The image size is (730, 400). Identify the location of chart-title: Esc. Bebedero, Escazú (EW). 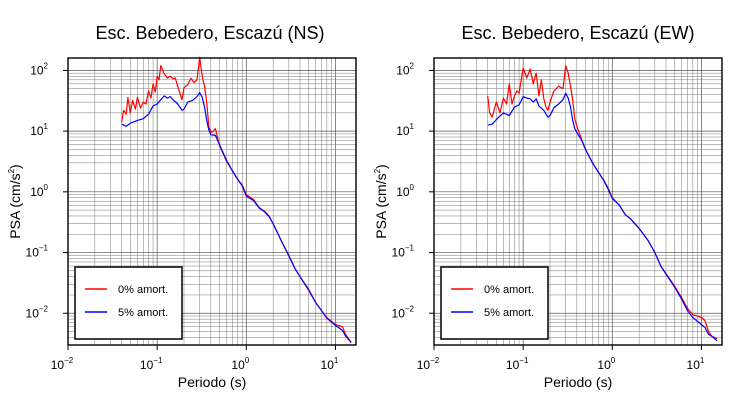
(577, 33).